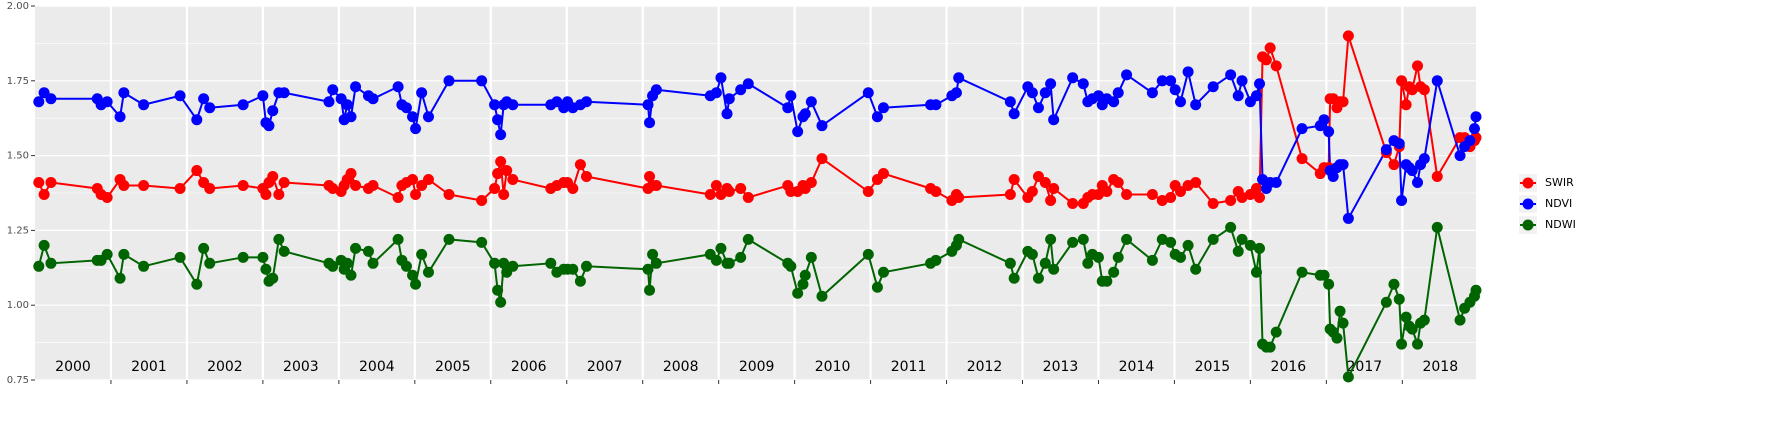 The image size is (1773, 446). What do you see at coordinates (18, 380) in the screenshot?
I see `y-tick-label: 0.75` at bounding box center [18, 380].